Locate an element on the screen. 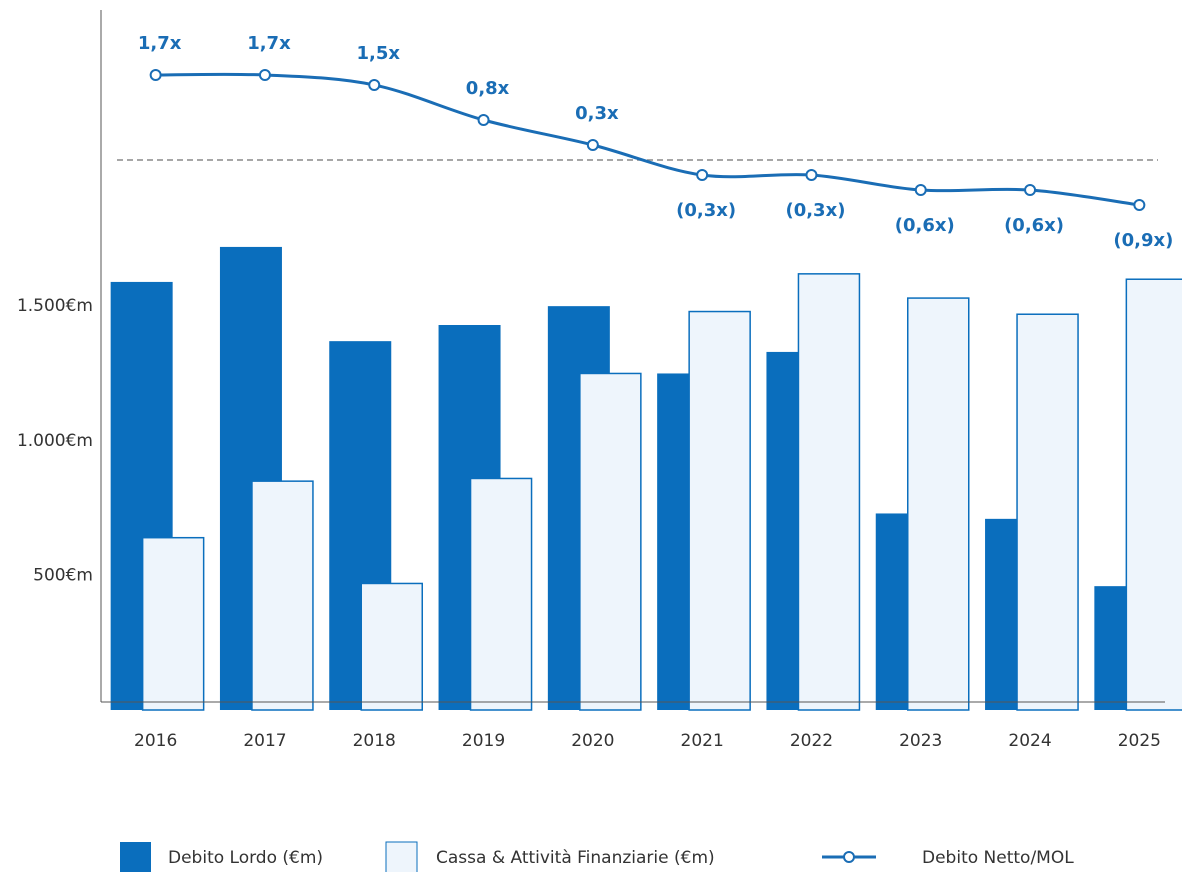 Image resolution: width=1182 pixels, height=876 pixels. x-tick-label: 2016 is located at coordinates (155, 741).